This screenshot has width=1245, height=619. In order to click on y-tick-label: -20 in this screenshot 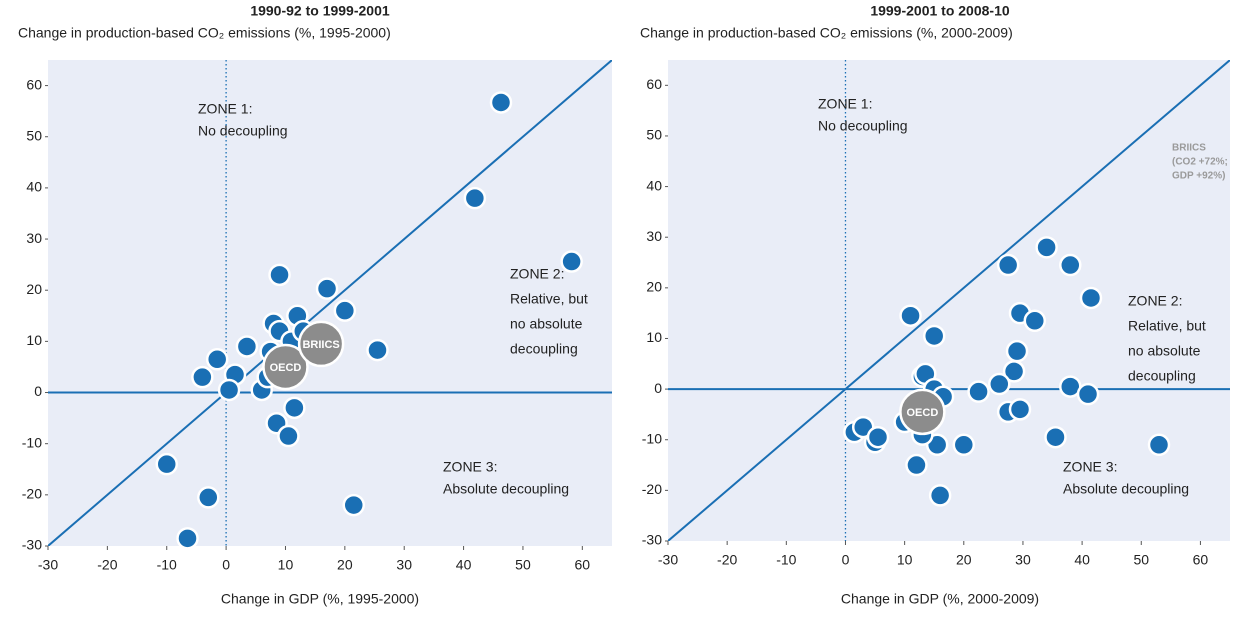, I will do `click(652, 489)`.